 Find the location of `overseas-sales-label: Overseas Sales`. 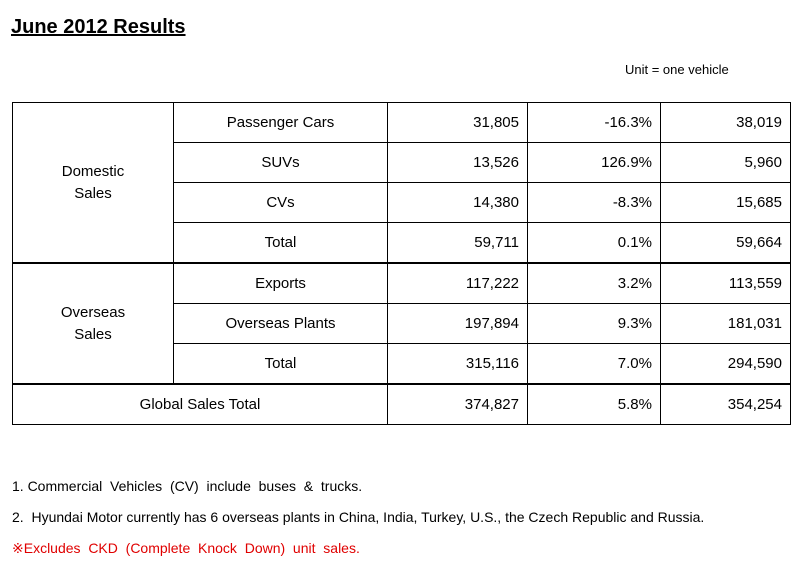

overseas-sales-label: Overseas Sales is located at coordinates (93, 323).